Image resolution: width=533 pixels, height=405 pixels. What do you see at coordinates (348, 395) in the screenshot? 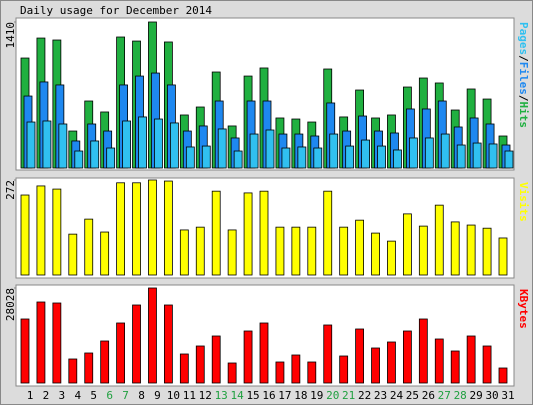
I see `x-tick-label: 21` at bounding box center [348, 395].